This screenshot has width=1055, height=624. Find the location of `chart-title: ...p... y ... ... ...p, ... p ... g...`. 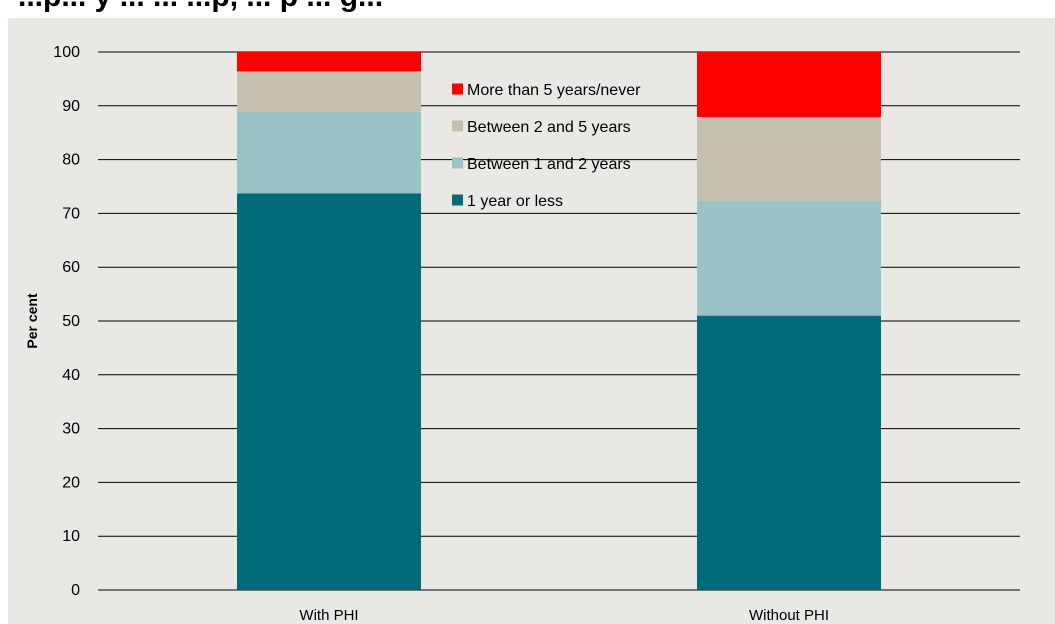

chart-title: ...p... y ... ... ...p, ... p ... g... is located at coordinates (200, 7).